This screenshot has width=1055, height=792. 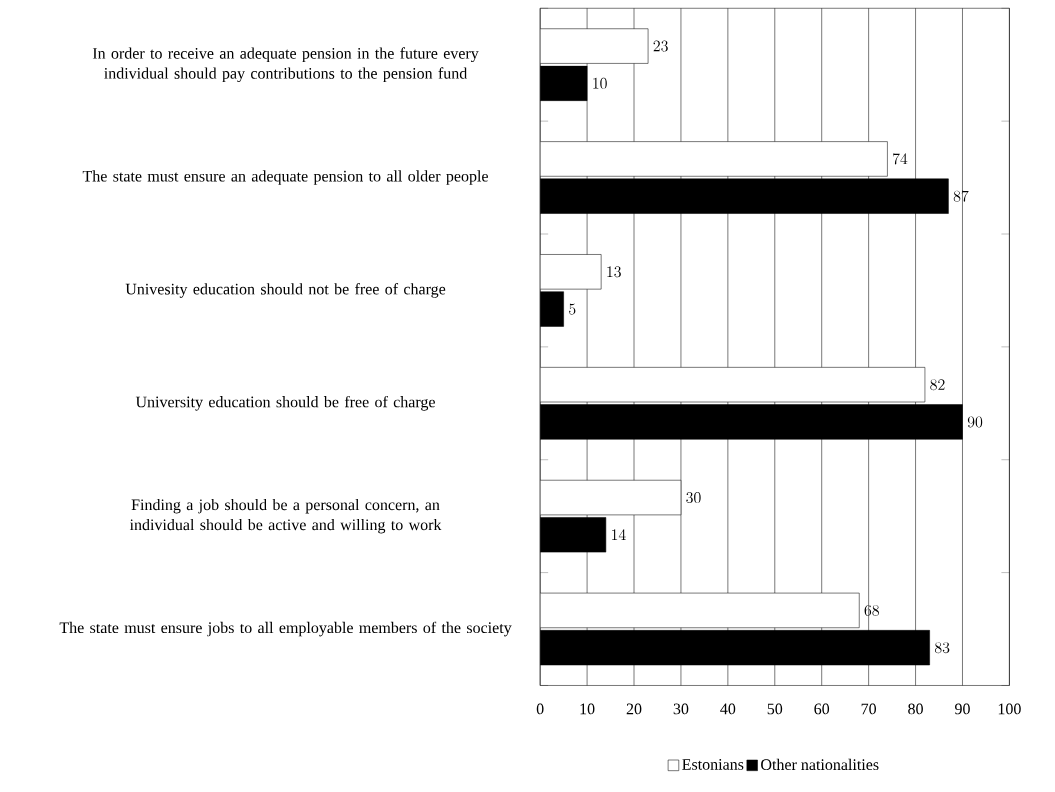 What do you see at coordinates (1009, 709) in the screenshot?
I see `x-tick-label: 100` at bounding box center [1009, 709].